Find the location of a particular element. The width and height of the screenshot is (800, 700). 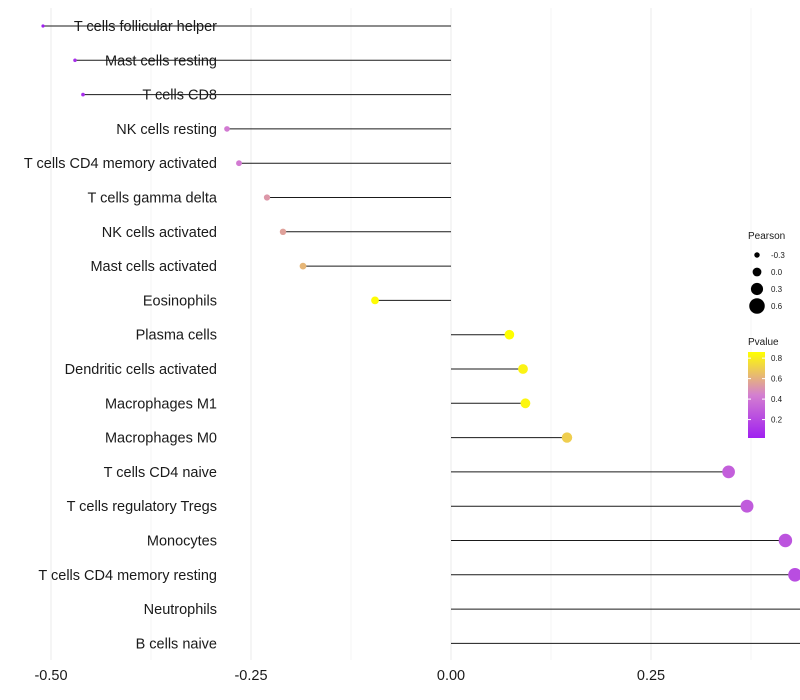

point-nk-cells-activated is located at coordinates (283, 232).